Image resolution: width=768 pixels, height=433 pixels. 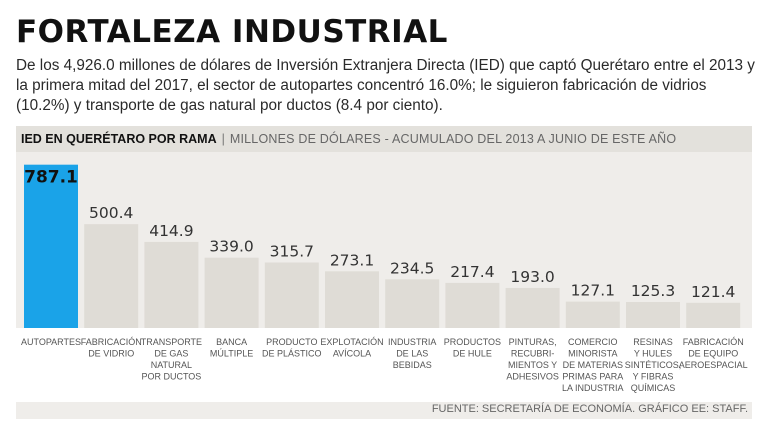 I want to click on bar-value-label-4: 315.7, so click(x=292, y=251).